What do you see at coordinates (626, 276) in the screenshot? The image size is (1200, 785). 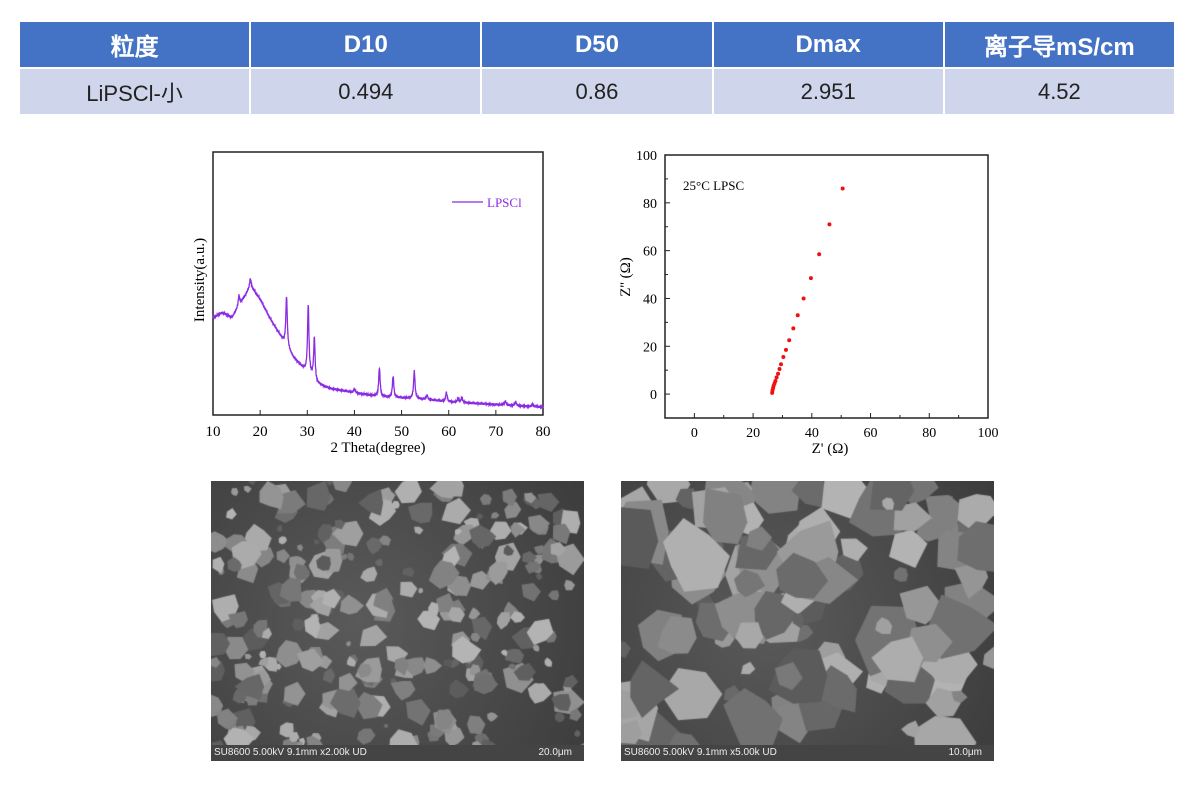 I see `y-axis-label: Z'' (Ω)` at bounding box center [626, 276].